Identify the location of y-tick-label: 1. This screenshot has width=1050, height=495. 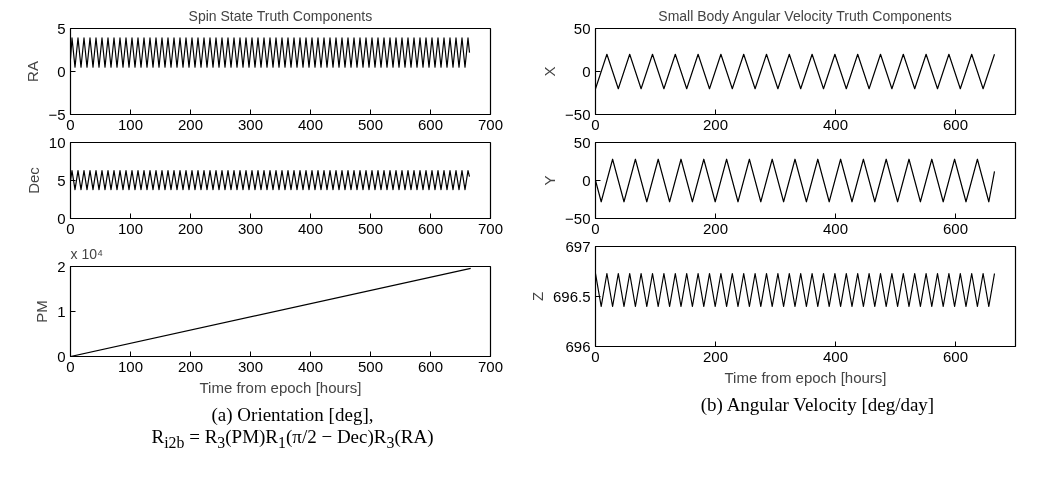
(61, 311).